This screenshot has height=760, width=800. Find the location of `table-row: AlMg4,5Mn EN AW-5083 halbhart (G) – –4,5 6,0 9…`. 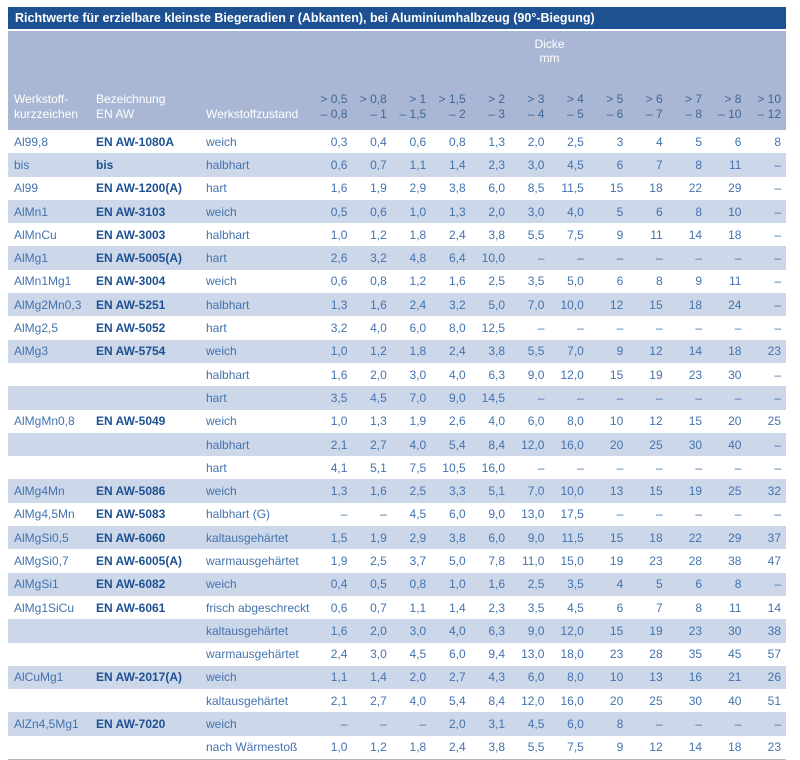

table-row: AlMg4,5Mn EN AW-5083 halbhart (G) – –4,5 6,0 9… is located at coordinates (397, 514).